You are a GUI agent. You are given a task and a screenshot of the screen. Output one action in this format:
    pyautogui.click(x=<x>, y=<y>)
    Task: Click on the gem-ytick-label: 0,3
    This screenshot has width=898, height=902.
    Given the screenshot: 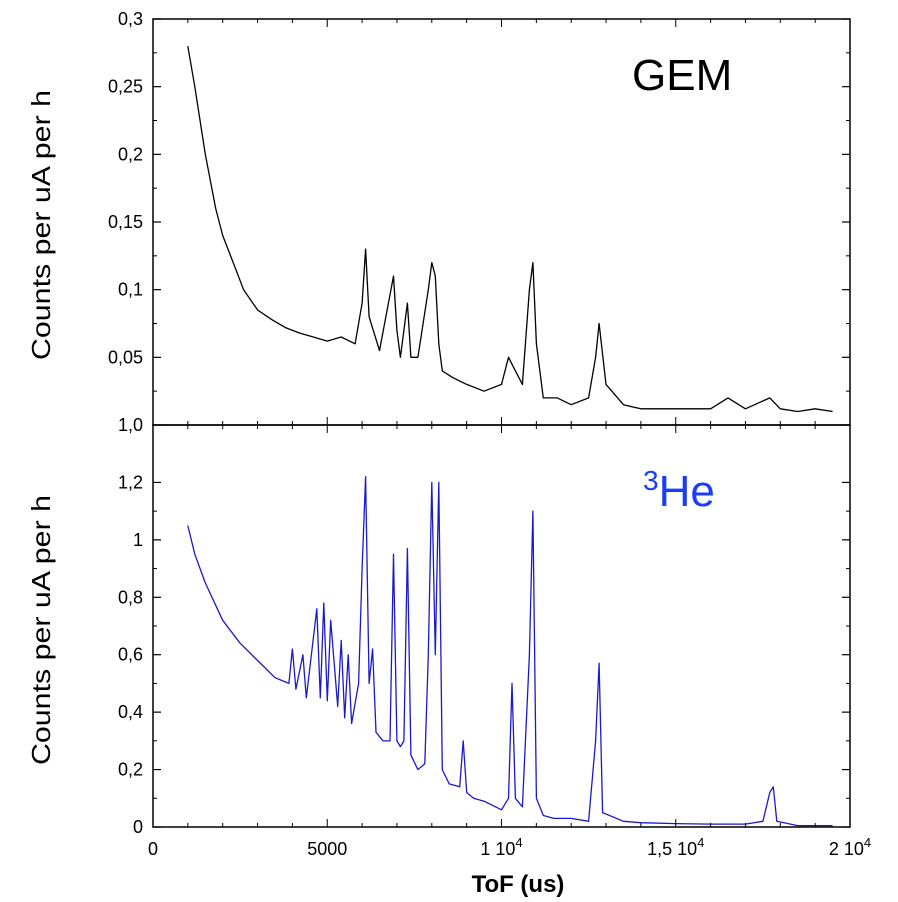 What is the action you would take?
    pyautogui.click(x=130, y=19)
    